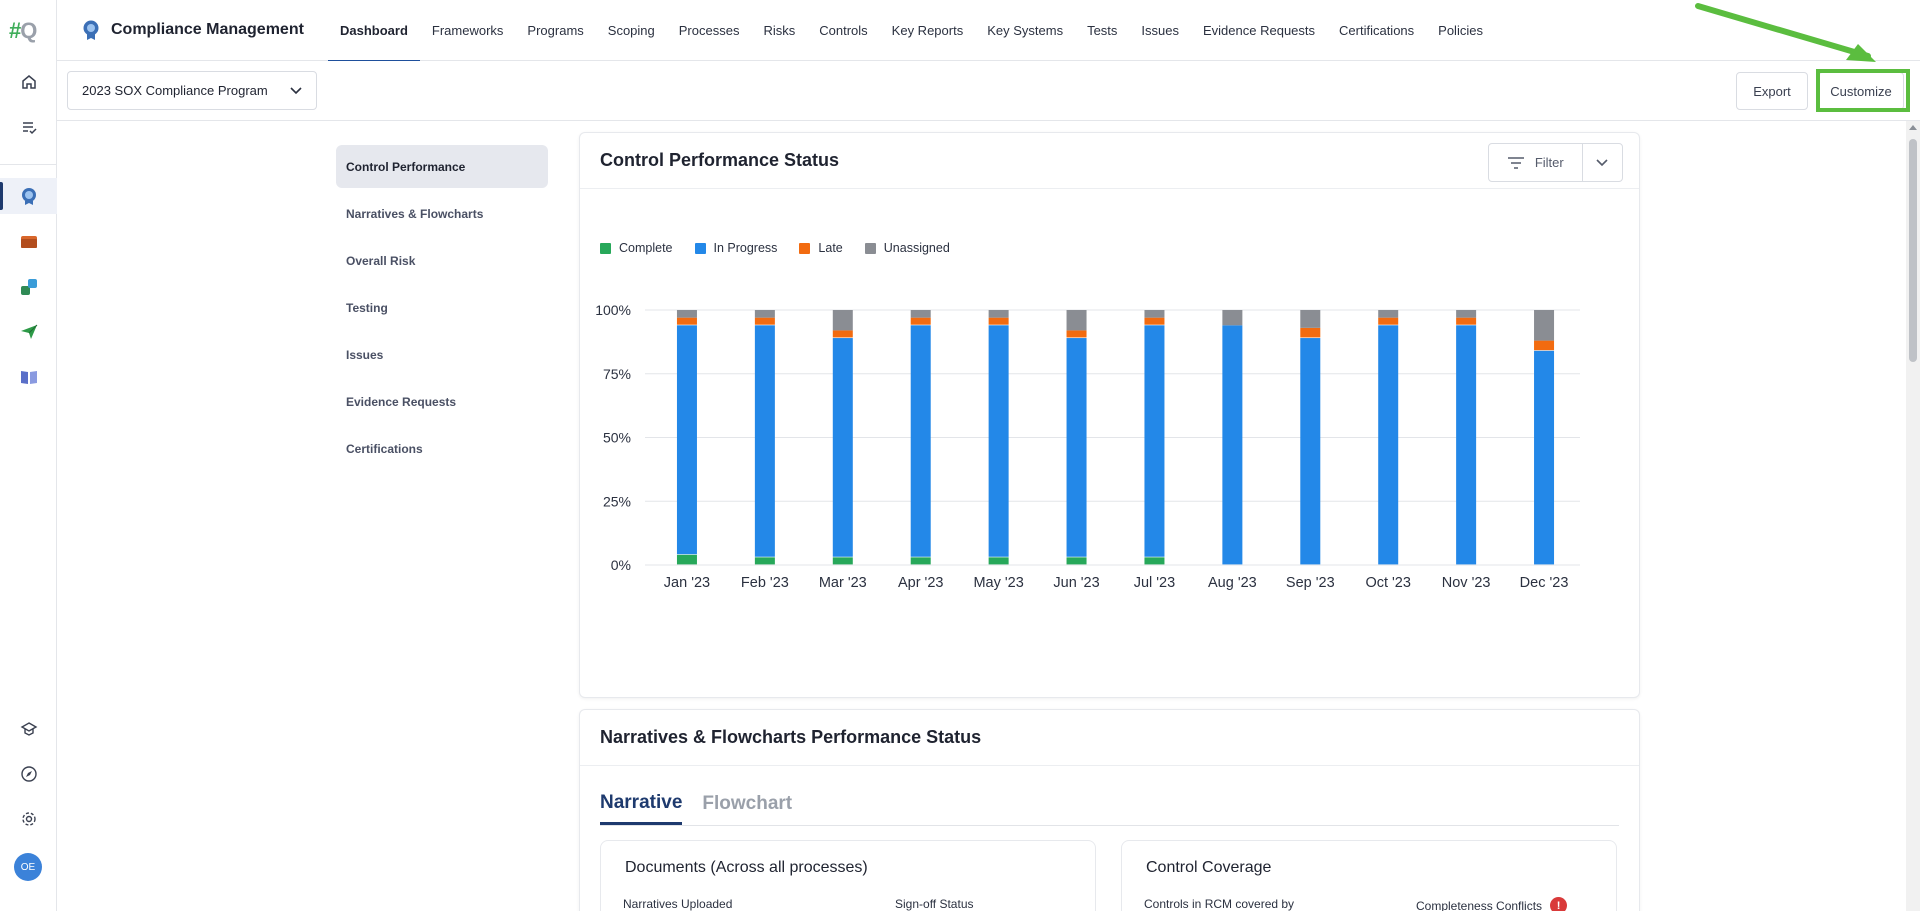 This screenshot has width=1920, height=911. I want to click on legend-item: In Progress, so click(735, 248).